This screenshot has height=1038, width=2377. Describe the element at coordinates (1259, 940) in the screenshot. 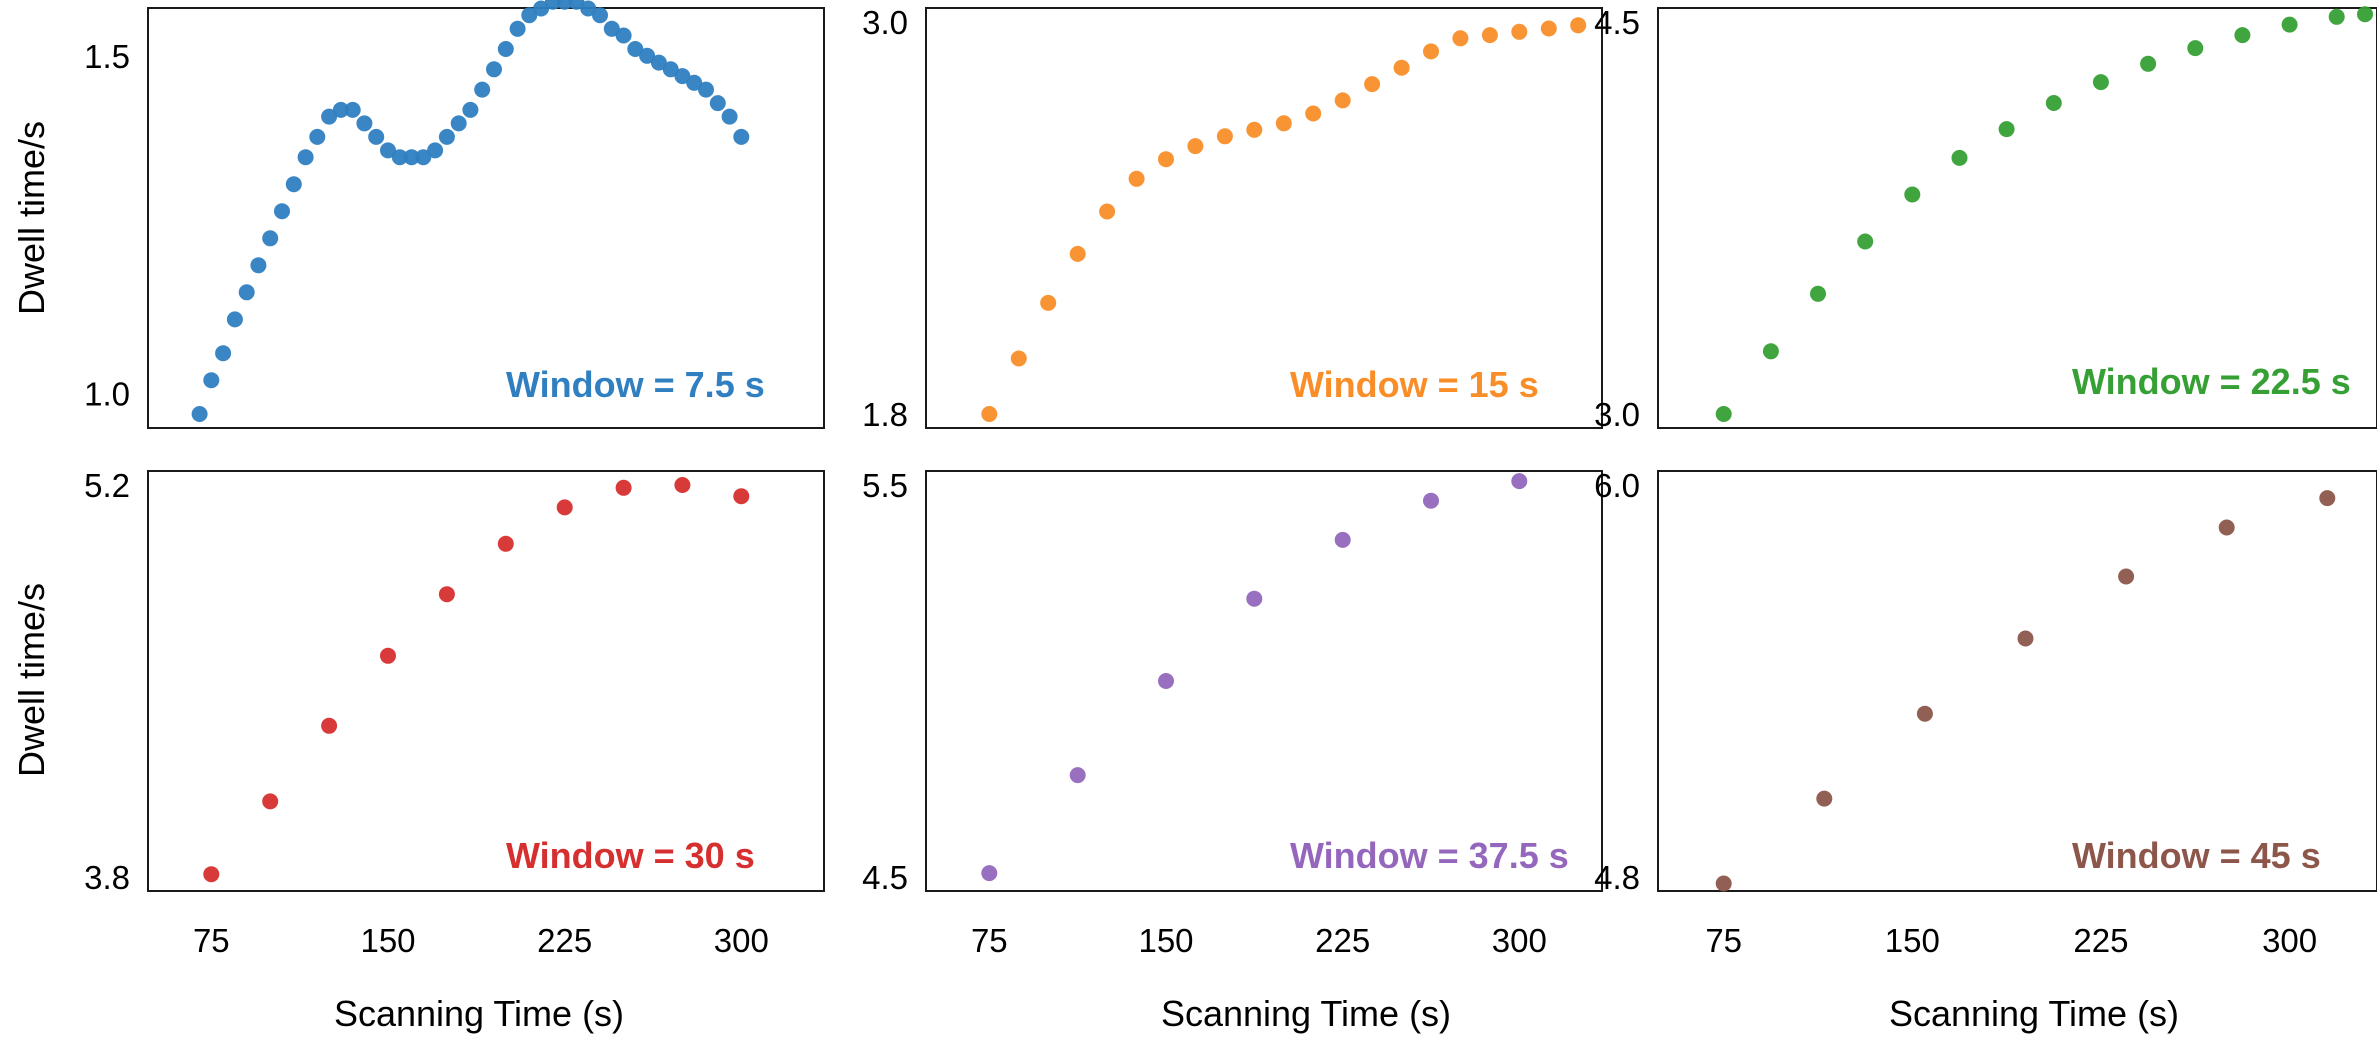

I see `x-ticks: 75 150 225 300` at that location.